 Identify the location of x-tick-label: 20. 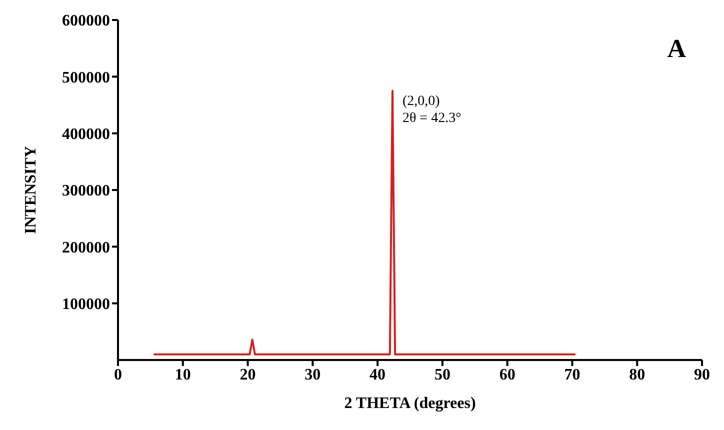
(248, 375).